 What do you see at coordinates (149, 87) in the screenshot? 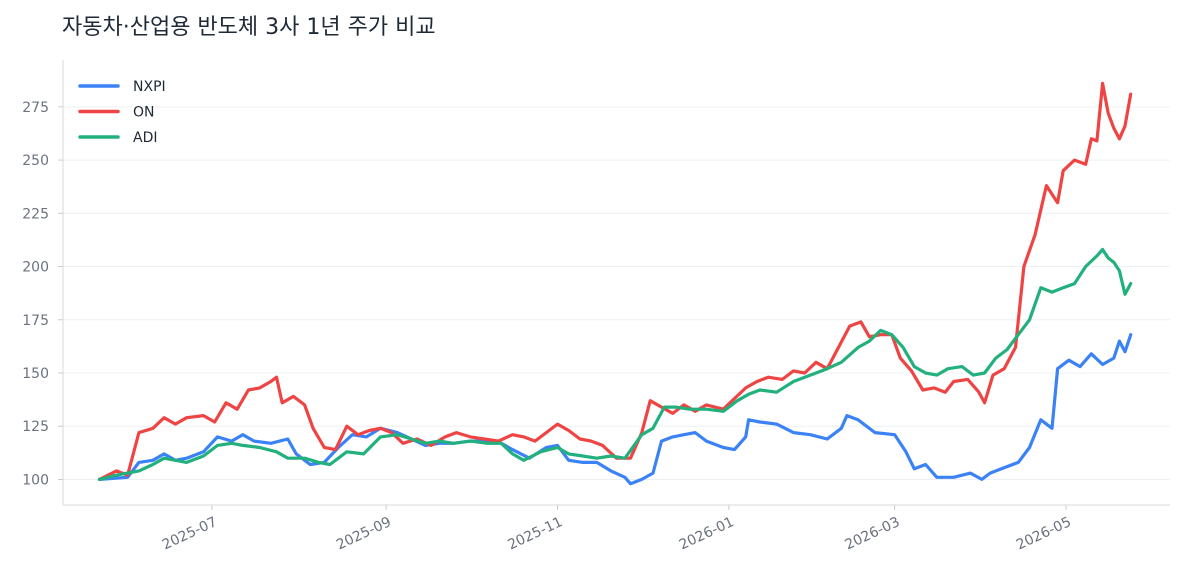
I see `legend-label-nxpi: NXPI` at bounding box center [149, 87].